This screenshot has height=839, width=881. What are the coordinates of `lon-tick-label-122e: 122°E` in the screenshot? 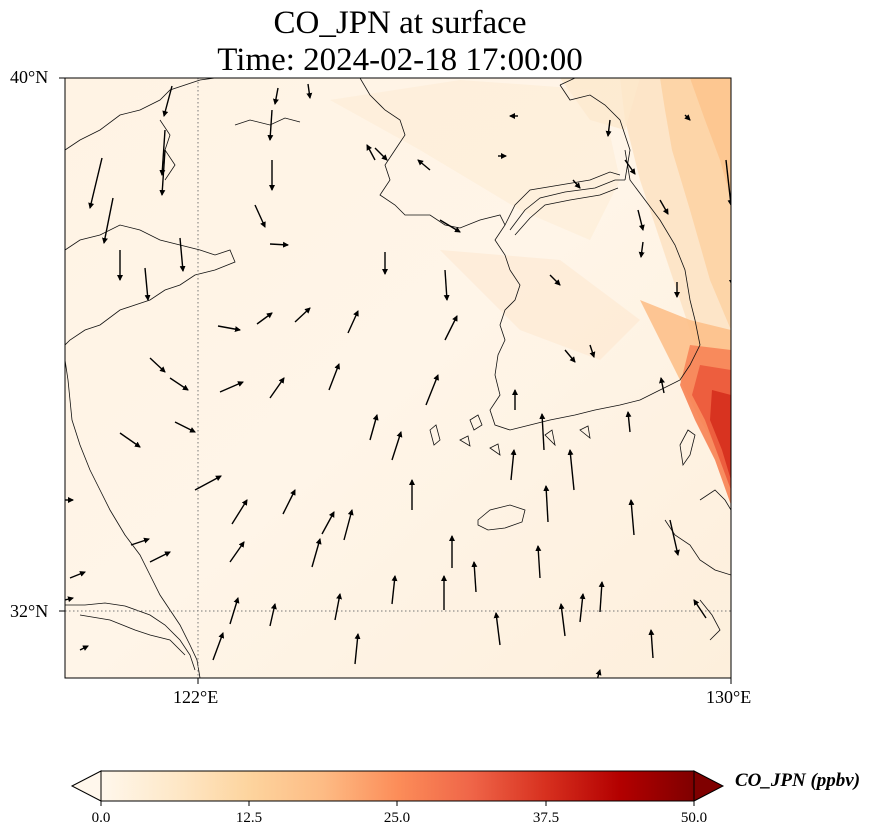 It's located at (196, 697).